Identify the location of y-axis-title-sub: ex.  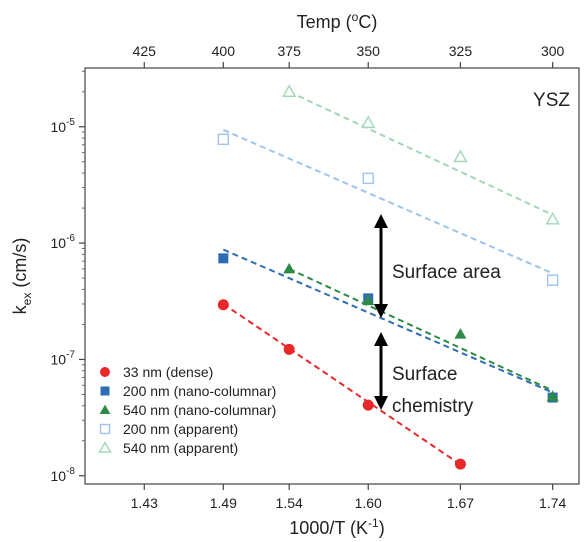
(27, 299).